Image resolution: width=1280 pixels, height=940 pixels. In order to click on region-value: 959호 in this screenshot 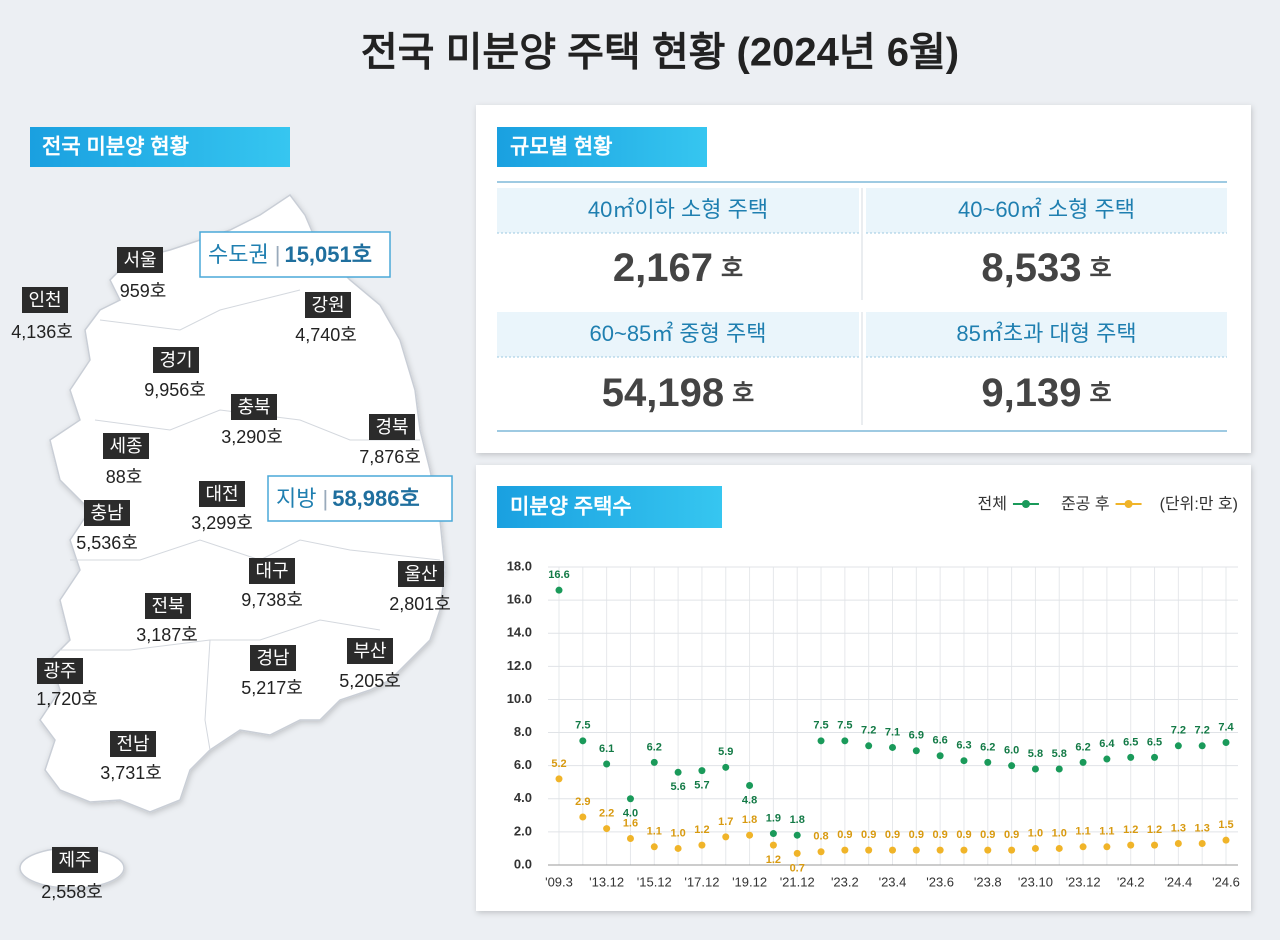, I will do `click(143, 291)`.